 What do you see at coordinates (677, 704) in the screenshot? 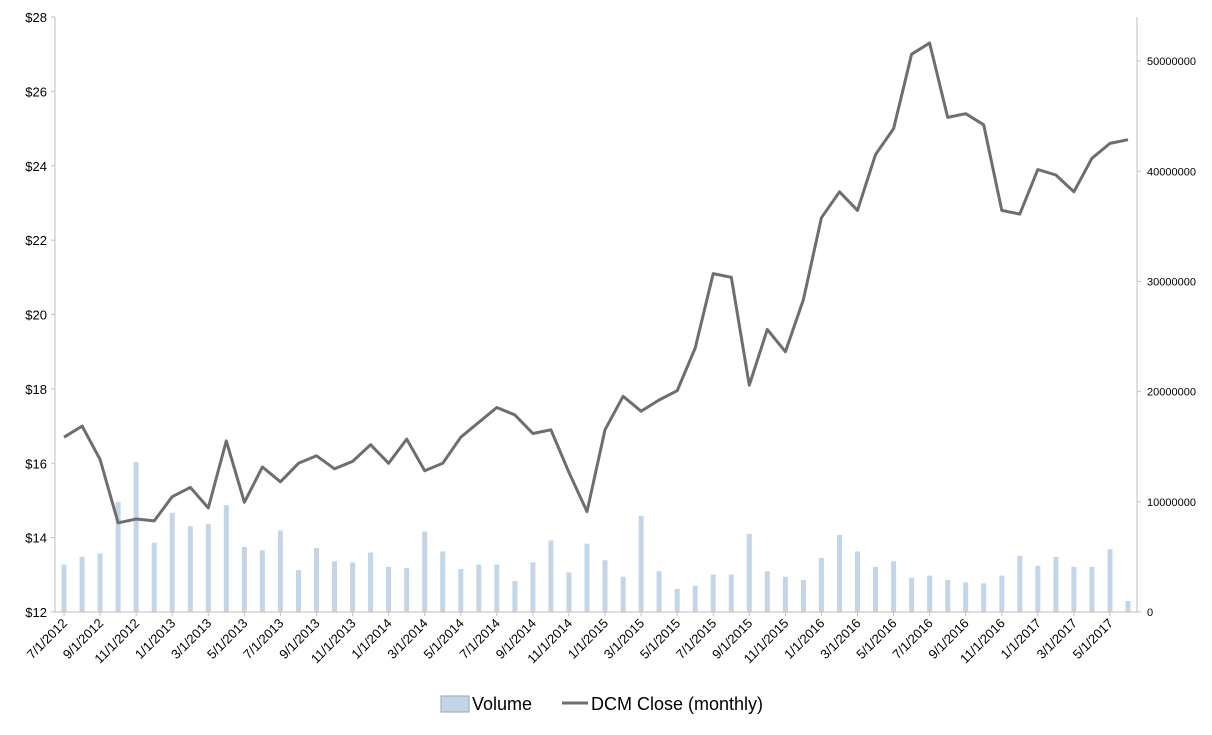
I see `legend-close-label: DCM Close (monthly)` at bounding box center [677, 704].